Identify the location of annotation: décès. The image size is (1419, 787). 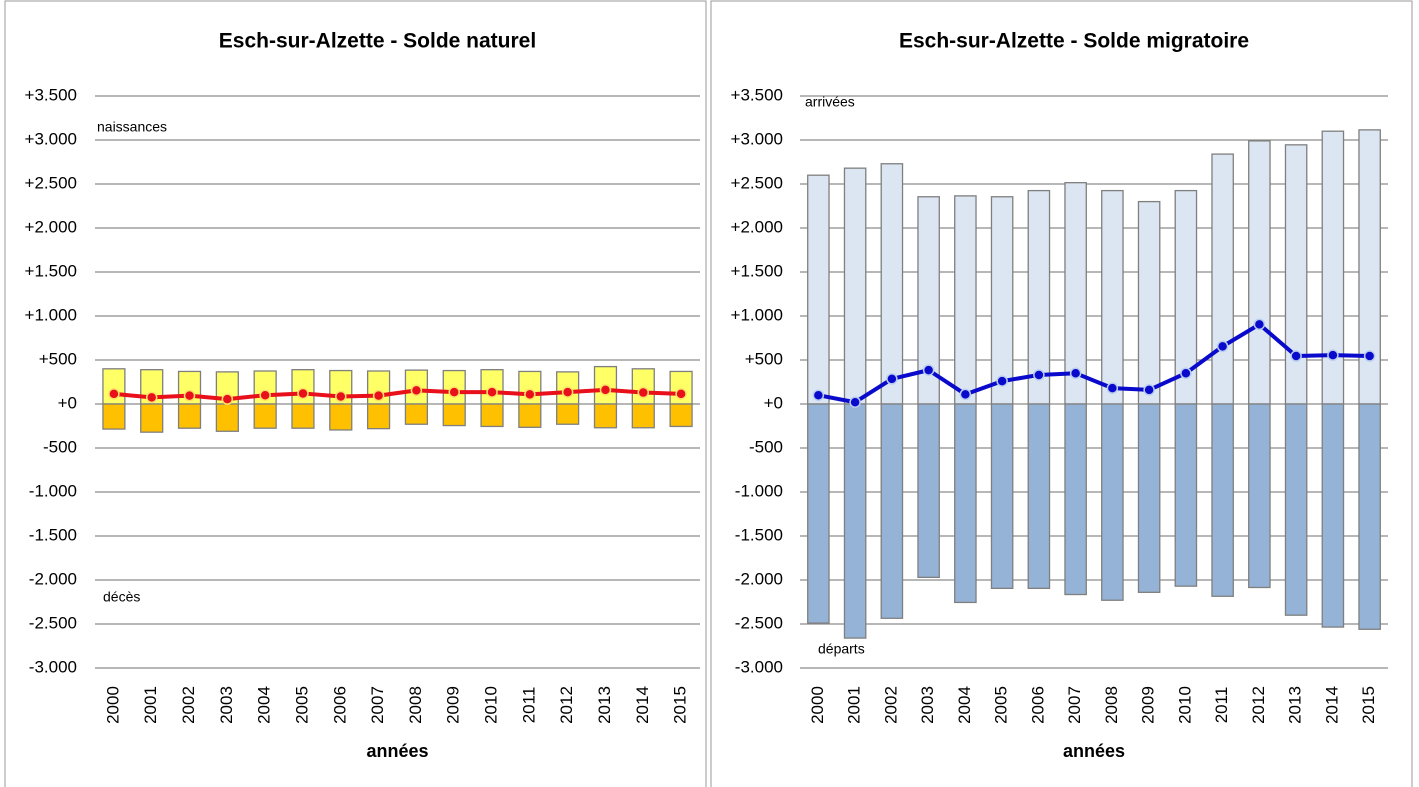
(121, 597).